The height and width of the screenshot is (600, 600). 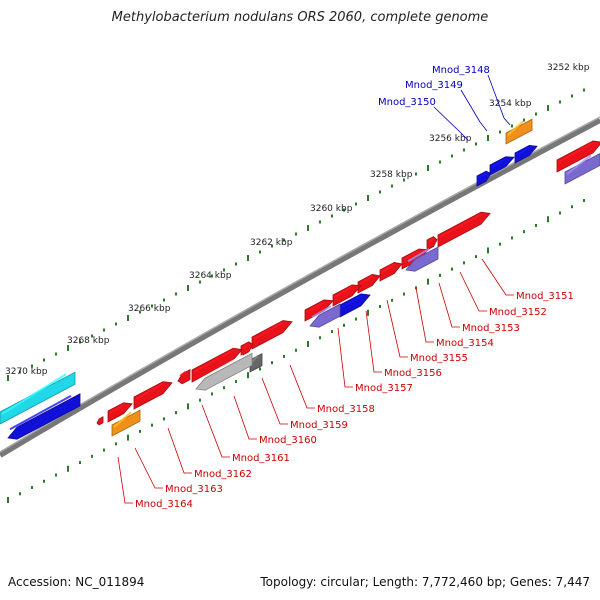 What do you see at coordinates (26, 372) in the screenshot?
I see `scale-label: 3270 kbp` at bounding box center [26, 372].